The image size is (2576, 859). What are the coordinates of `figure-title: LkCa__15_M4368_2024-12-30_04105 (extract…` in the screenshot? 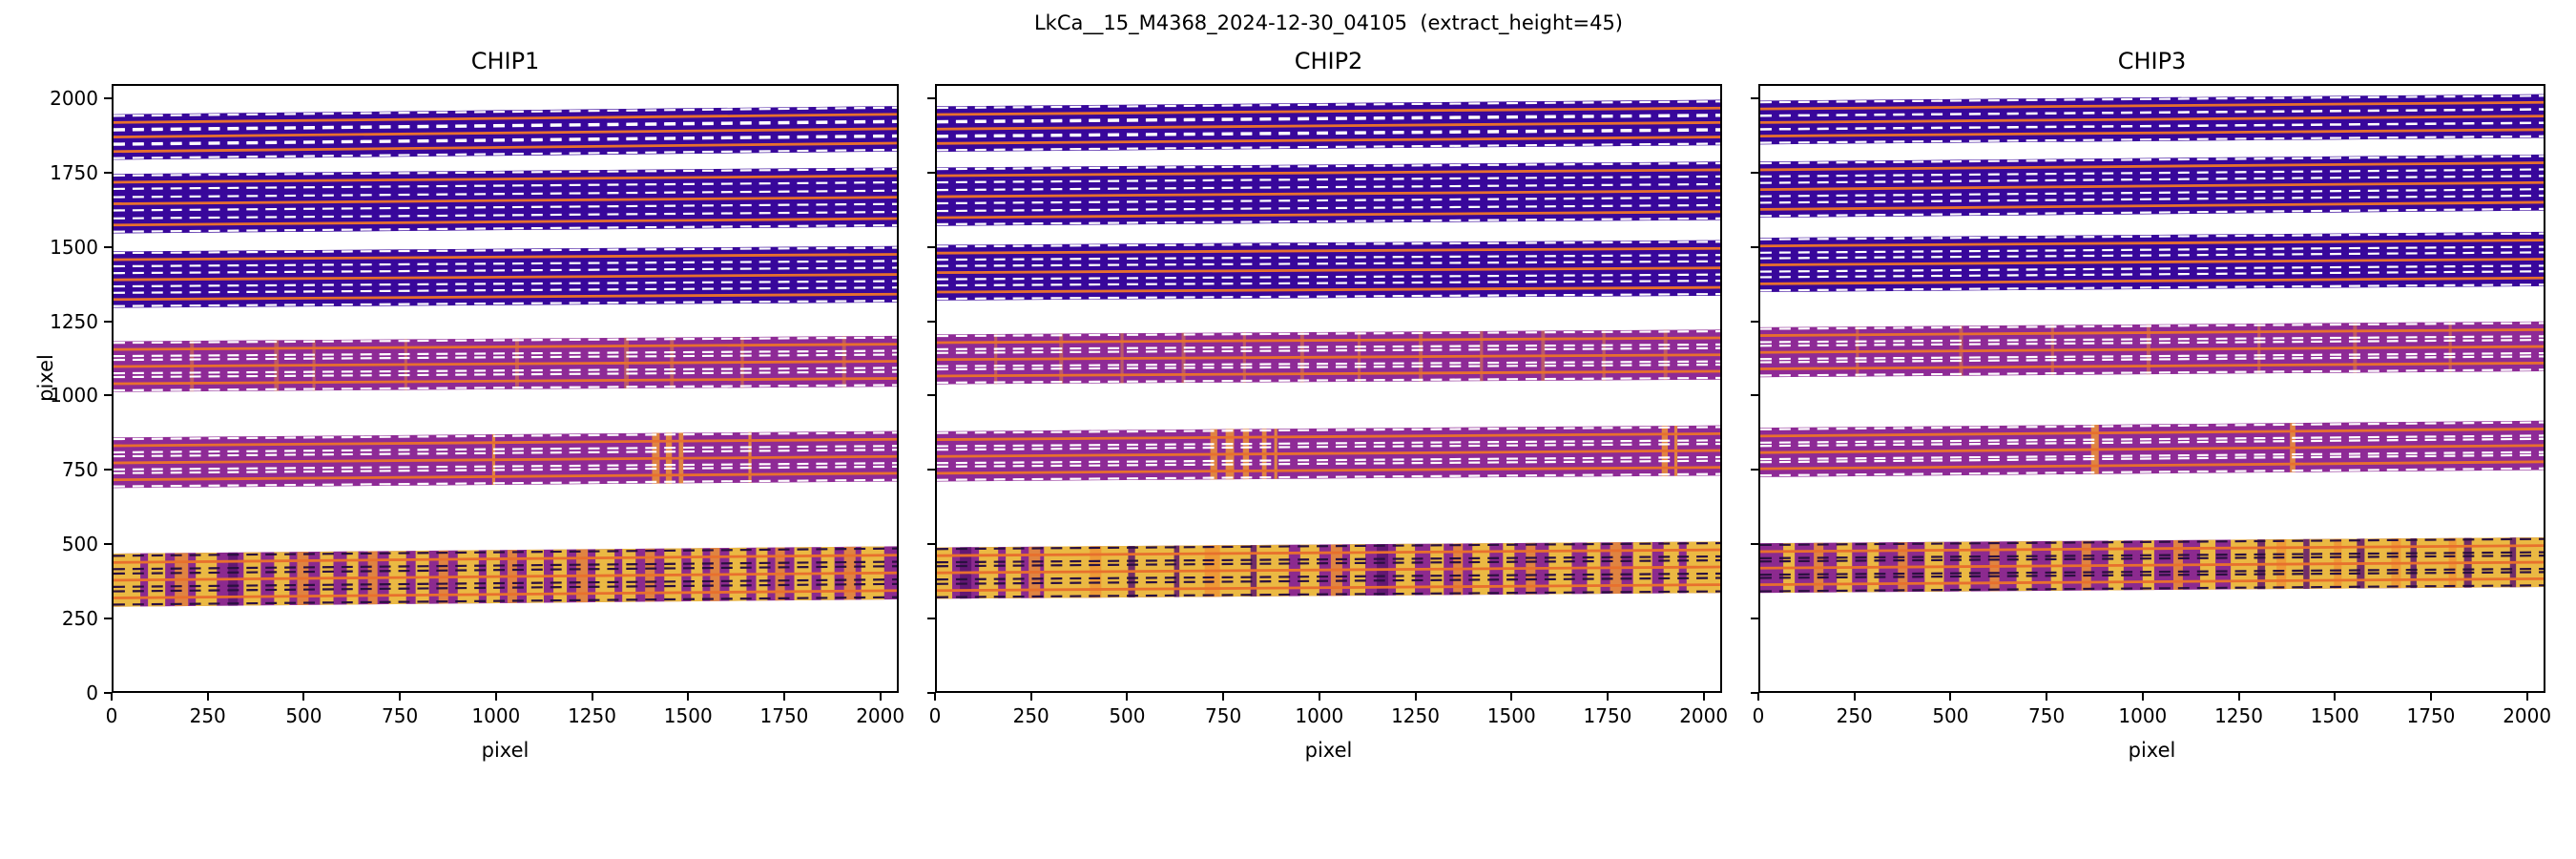 It's located at (1328, 22).